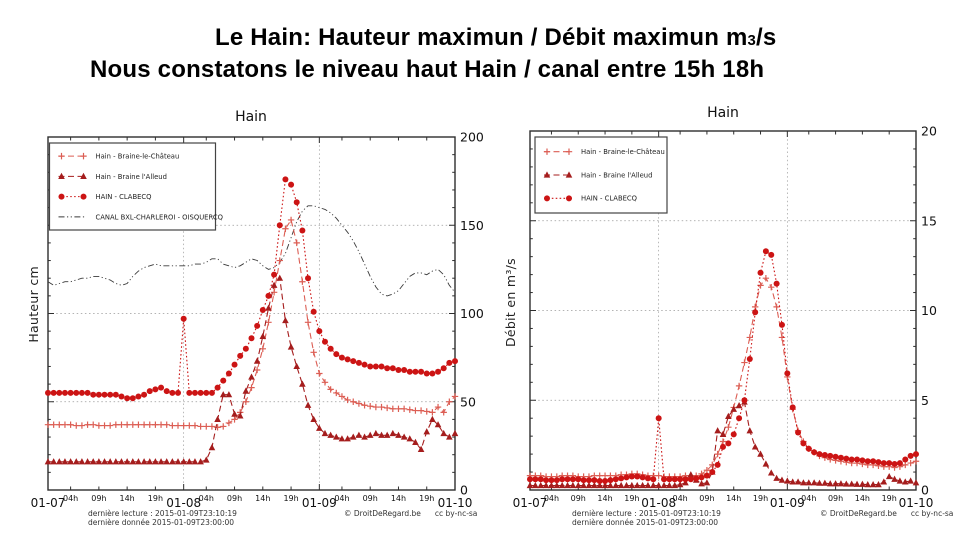  What do you see at coordinates (472, 137) in the screenshot?
I see `svg-text: 200` at bounding box center [472, 137].